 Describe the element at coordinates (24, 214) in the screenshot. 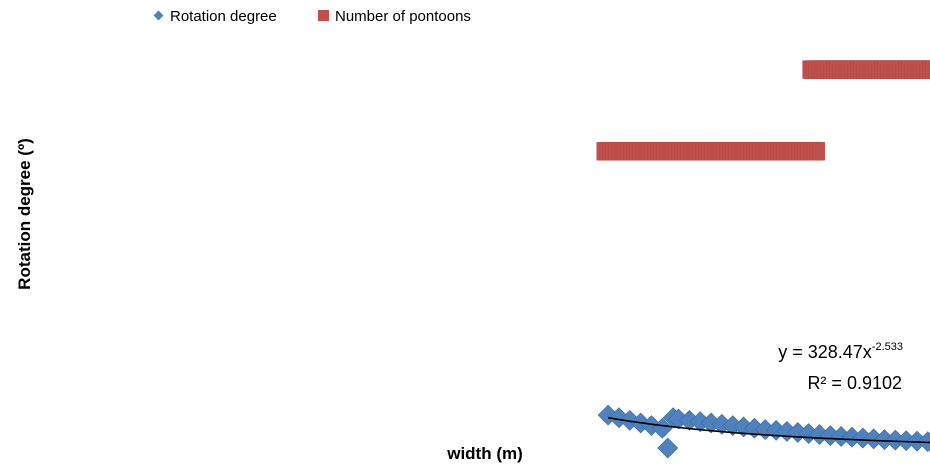

I see `y-axis-title: Rotation degree (º)` at that location.